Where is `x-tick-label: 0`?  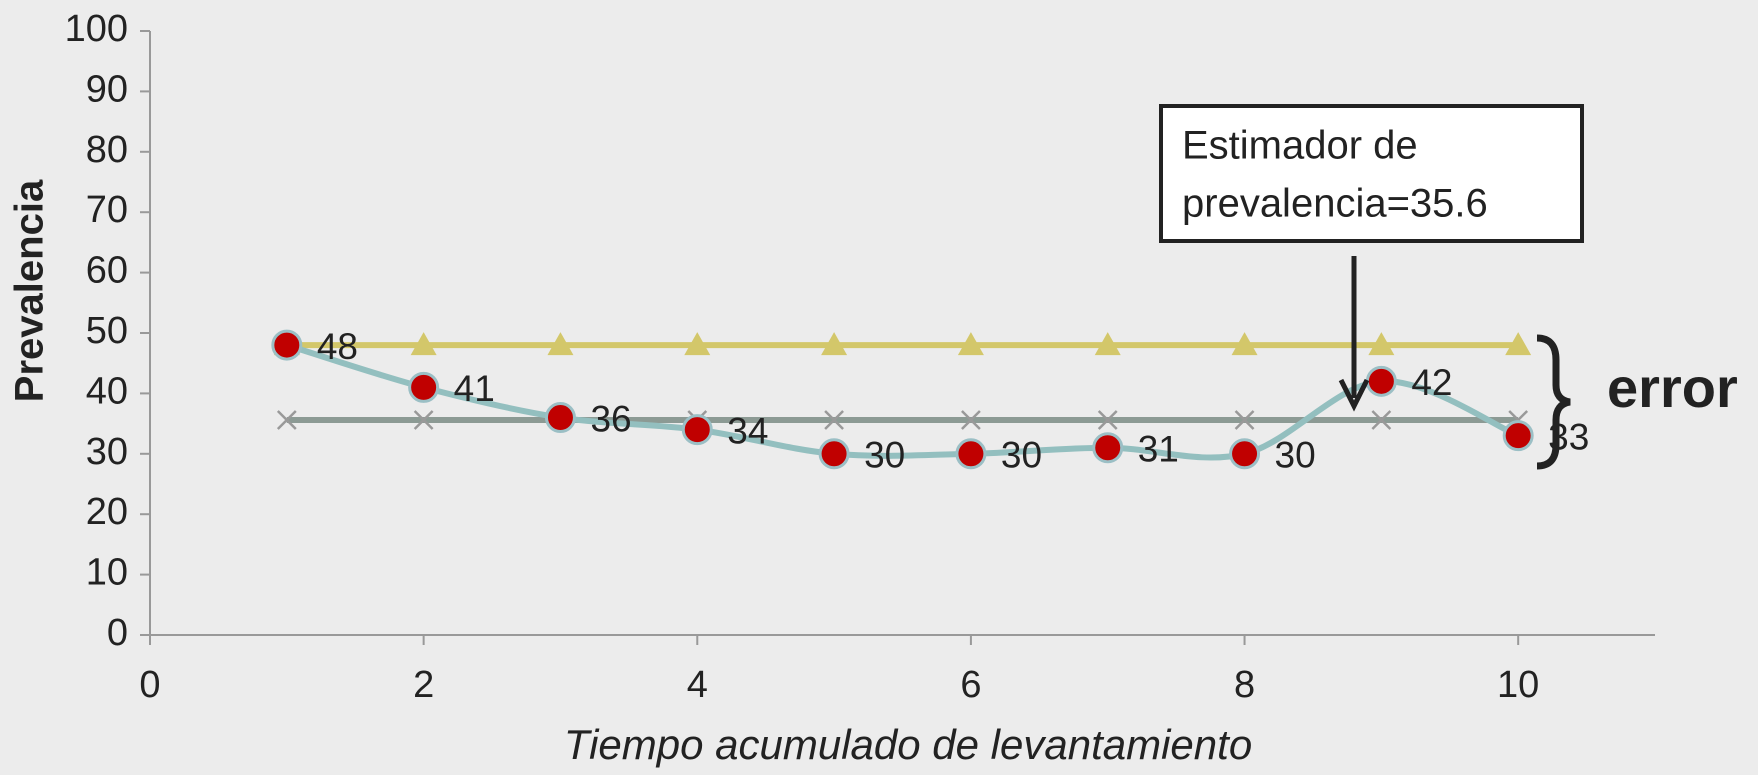 x-tick-label: 0 is located at coordinates (149, 685).